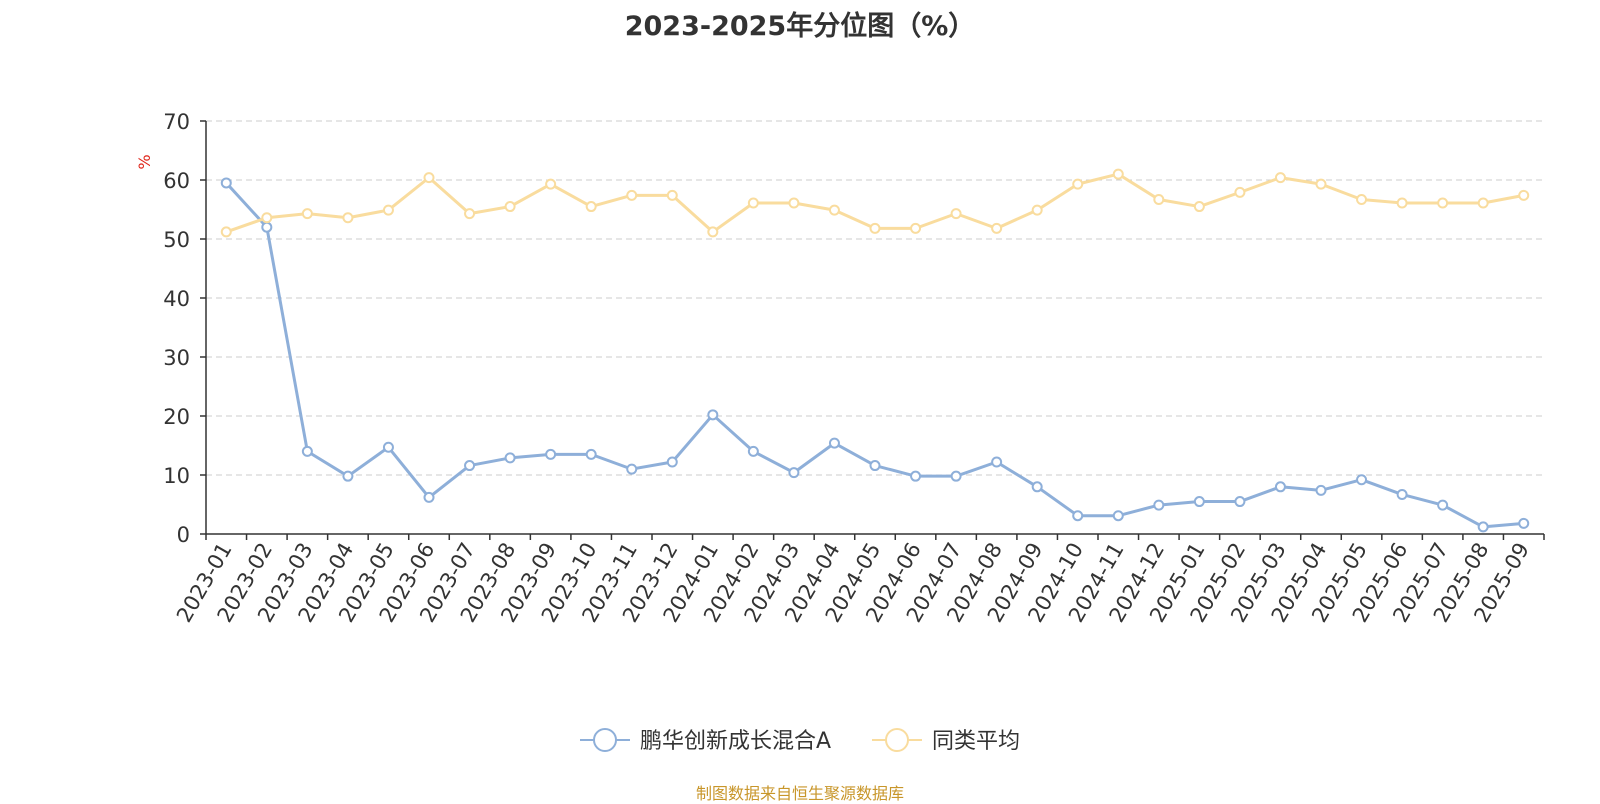 This screenshot has width=1600, height=804. Describe the element at coordinates (735, 741) in the screenshot. I see `legend-label: 鹏华创新成长混合A` at that location.